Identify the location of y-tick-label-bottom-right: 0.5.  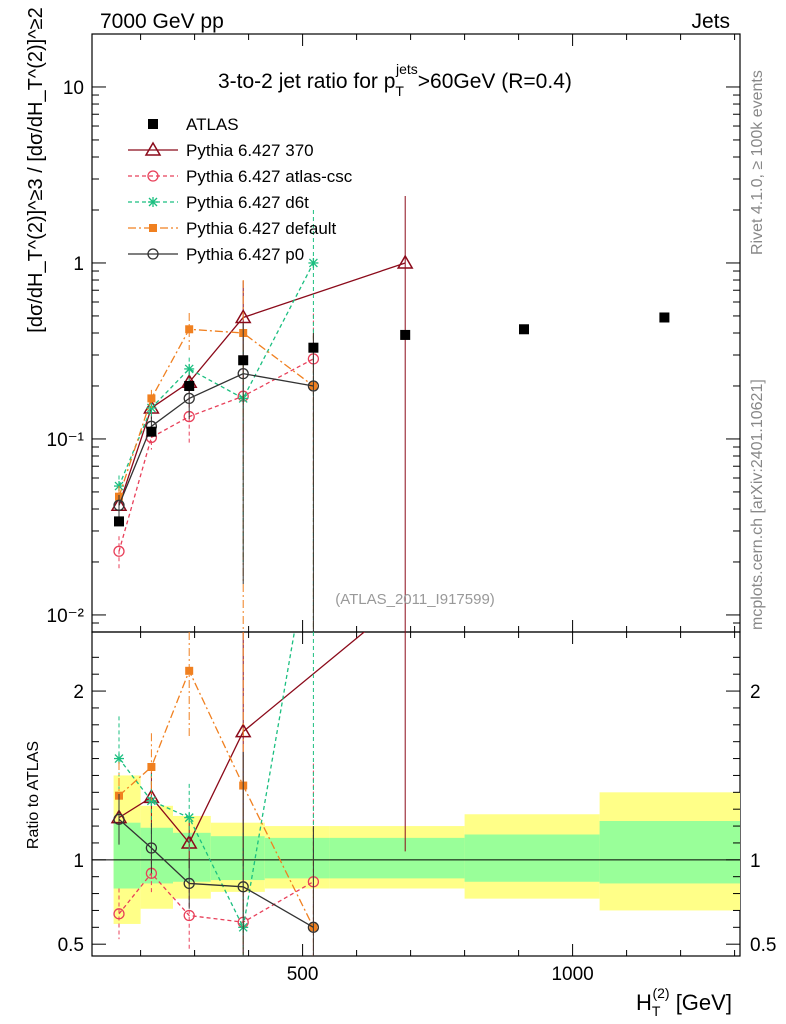
(763, 945).